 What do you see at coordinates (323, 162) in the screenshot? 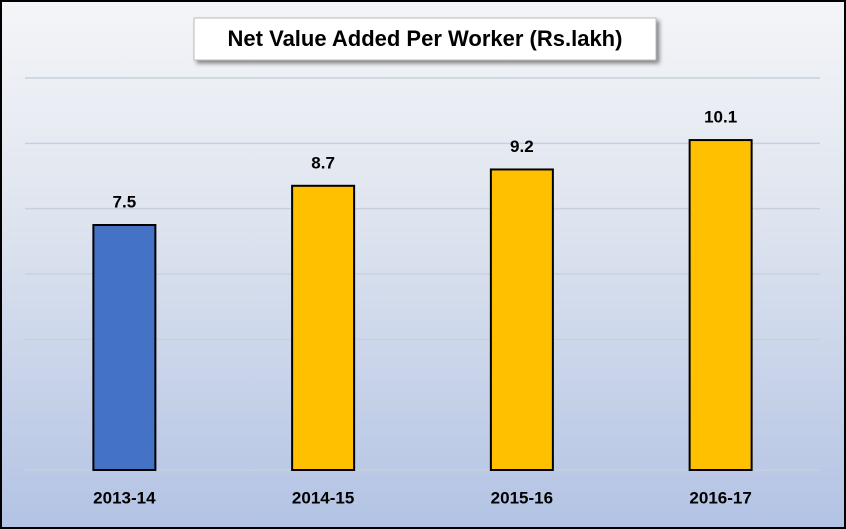
I see `data-label: 8.7` at bounding box center [323, 162].